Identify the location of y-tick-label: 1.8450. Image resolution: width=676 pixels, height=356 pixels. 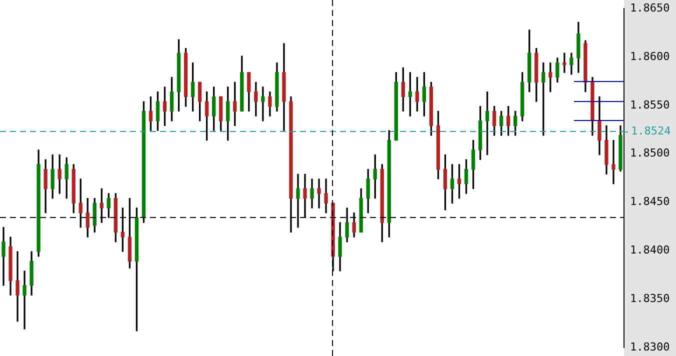
(650, 201).